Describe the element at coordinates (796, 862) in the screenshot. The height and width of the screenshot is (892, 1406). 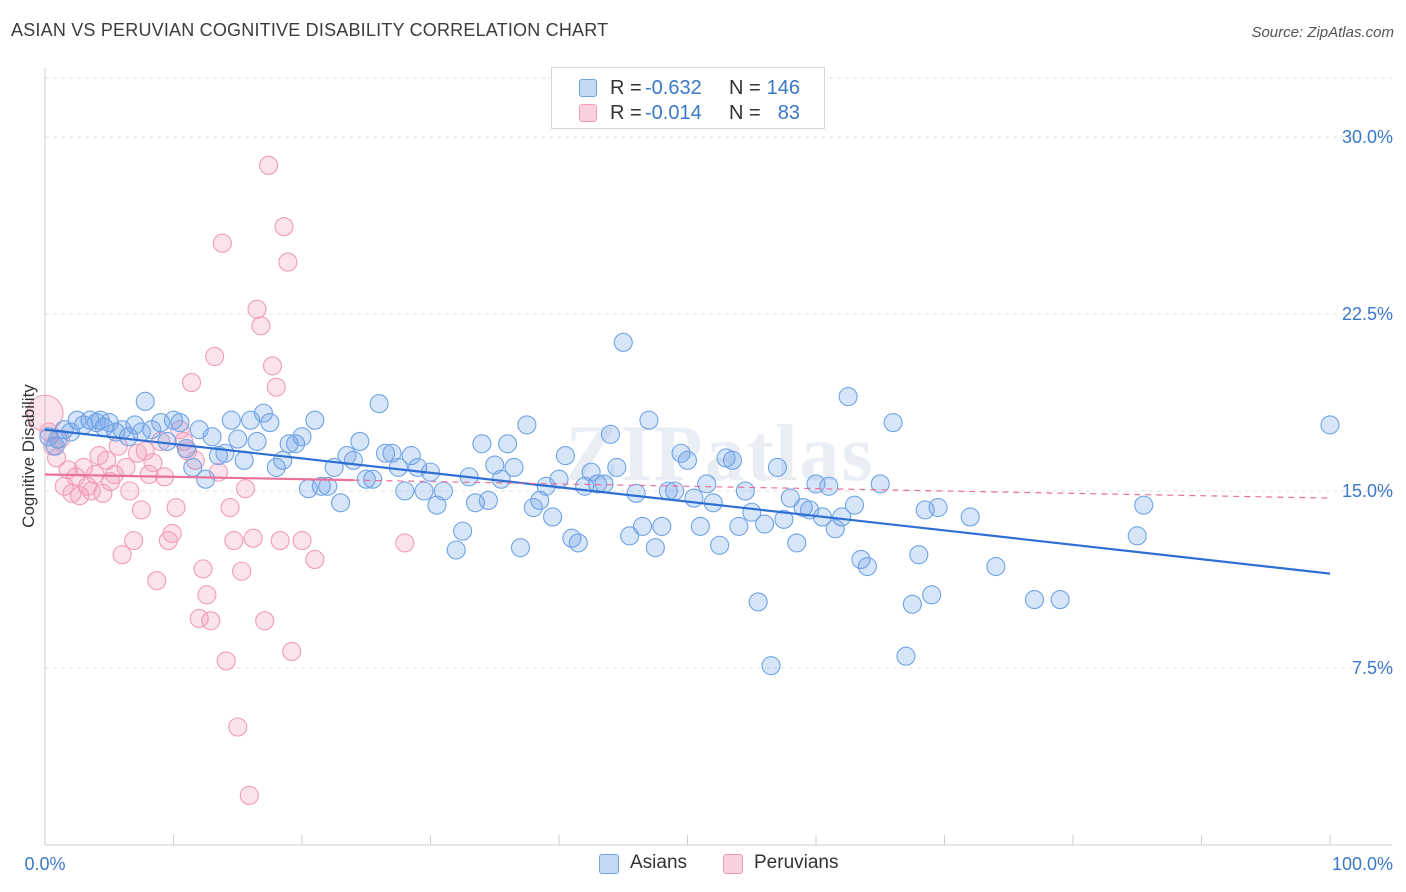
I see `legend-label: Peruvians` at that location.